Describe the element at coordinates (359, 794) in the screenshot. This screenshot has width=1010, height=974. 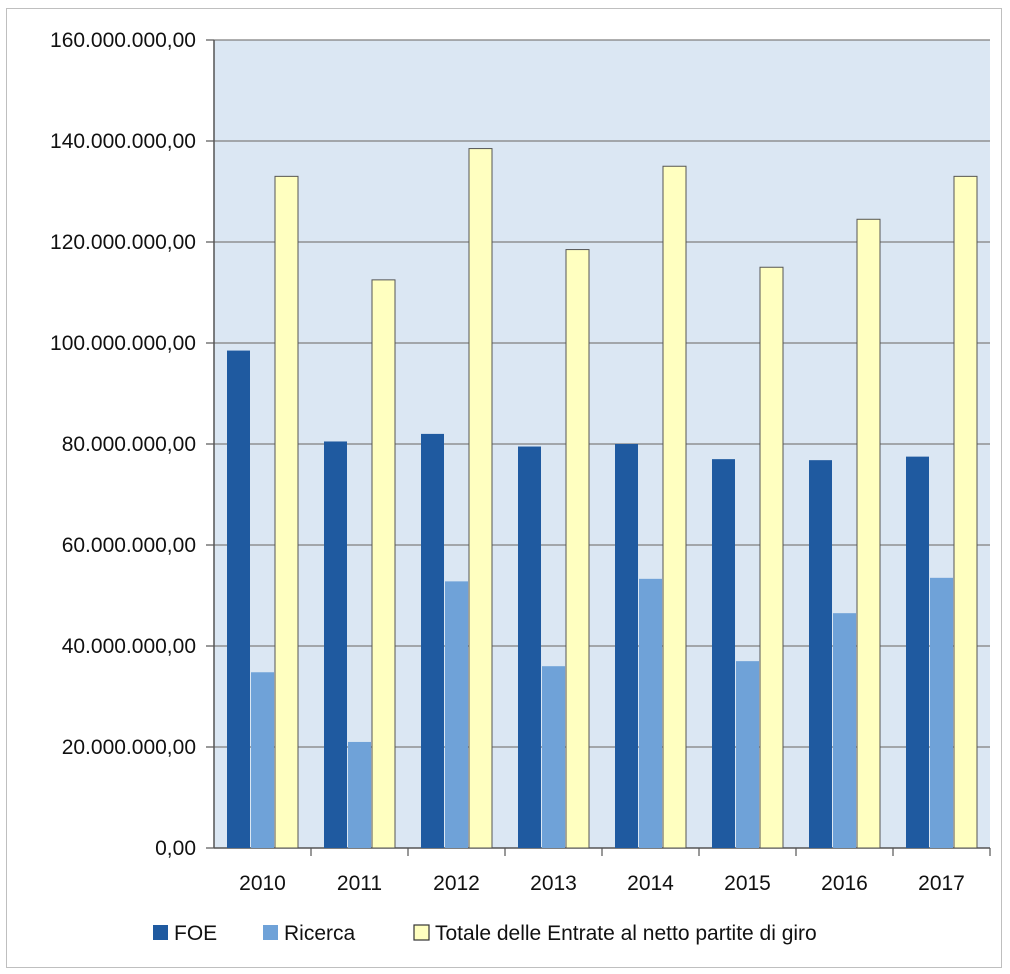
I see `bar-ricerca-2011` at that location.